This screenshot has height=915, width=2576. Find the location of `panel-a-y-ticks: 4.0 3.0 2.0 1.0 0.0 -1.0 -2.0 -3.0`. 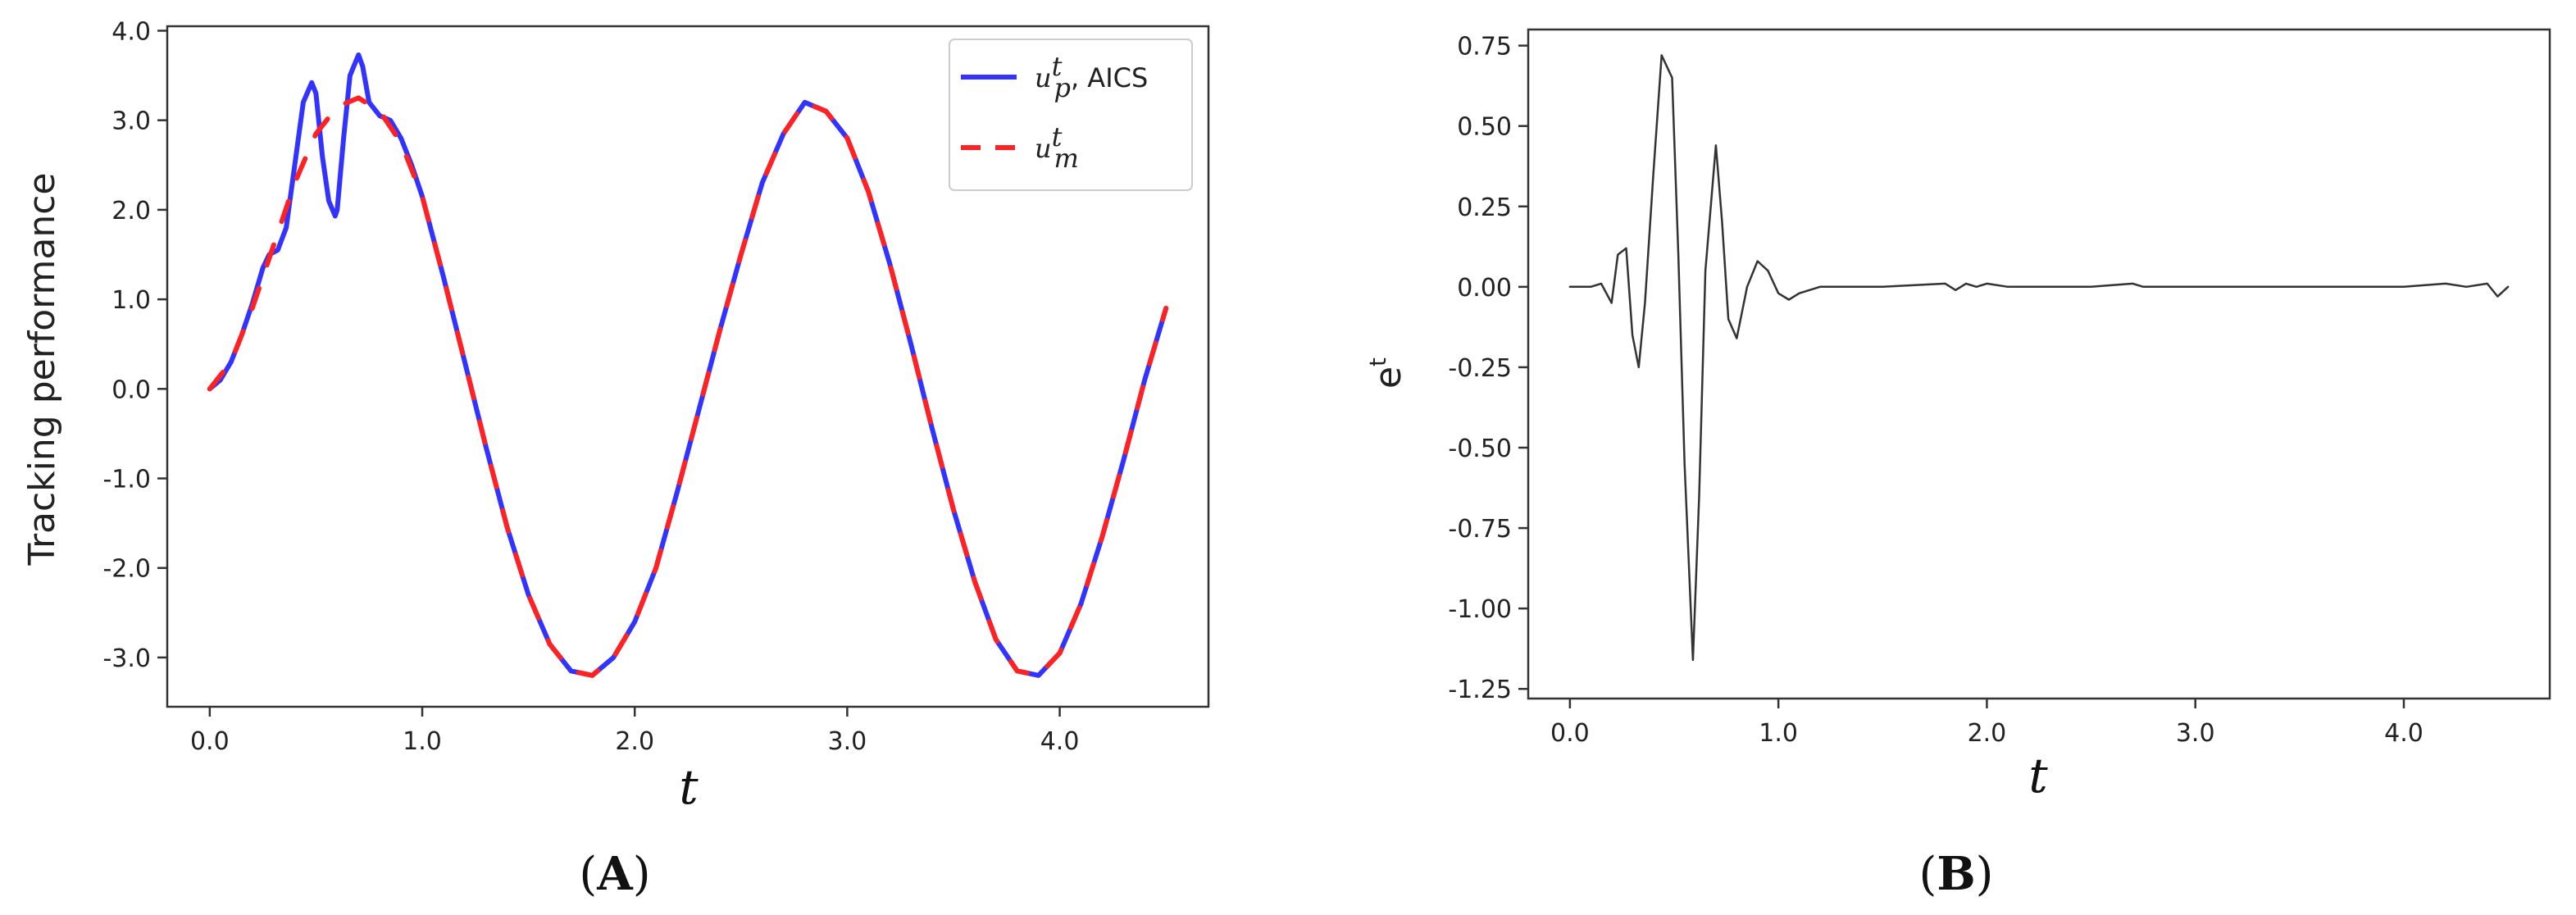

panel-a-y-ticks: 4.0 3.0 2.0 1.0 0.0 -1.0 -2.0 -3.0 is located at coordinates (134, 345).